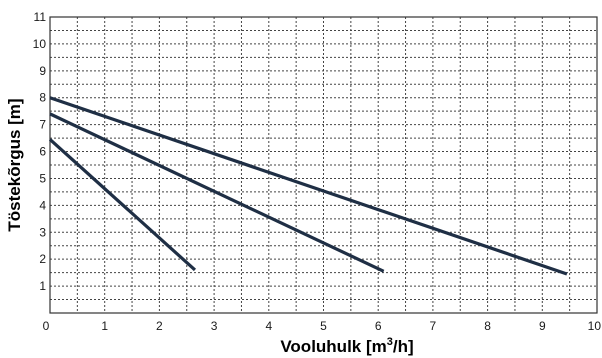  Describe the element at coordinates (104, 326) in the screenshot. I see `x-tick-label: 1` at that location.